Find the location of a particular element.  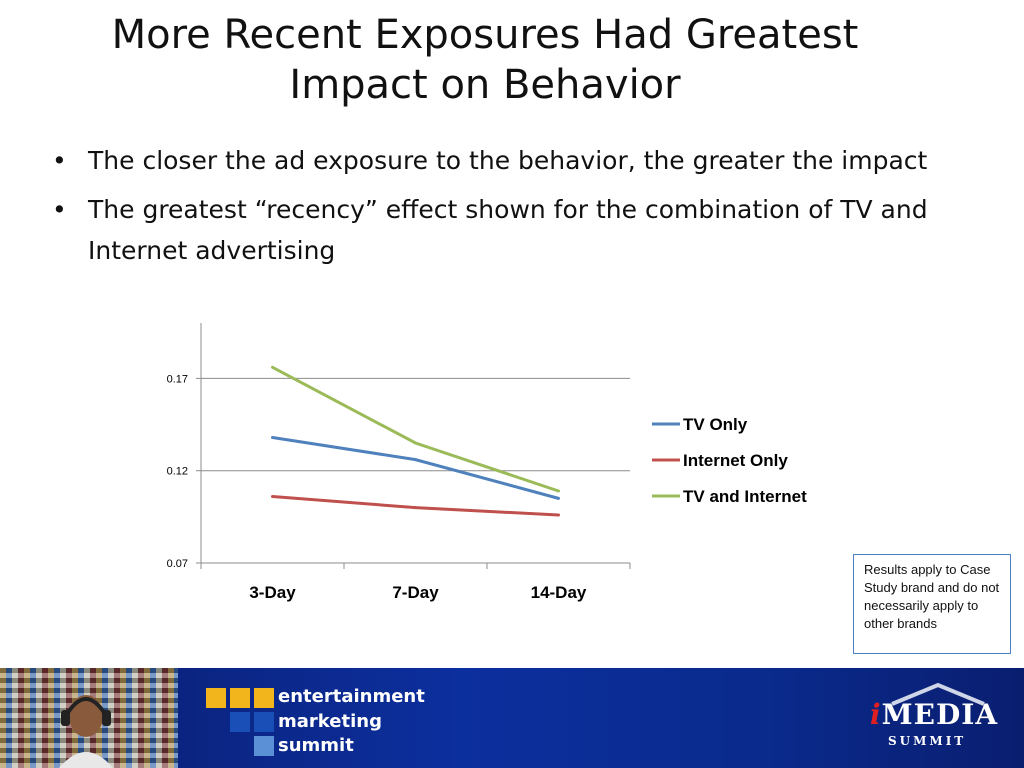

brand-line-3: summit is located at coordinates (316, 745).